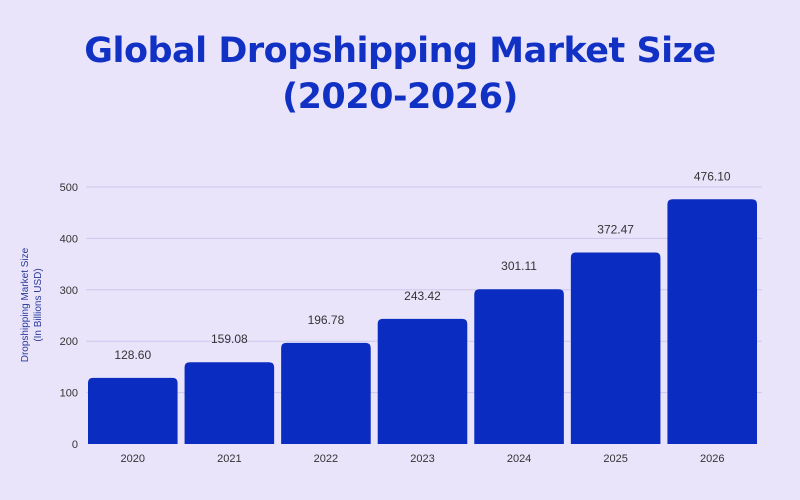 This screenshot has height=500, width=800. What do you see at coordinates (519, 459) in the screenshot?
I see `x-tick-label: 2024` at bounding box center [519, 459].